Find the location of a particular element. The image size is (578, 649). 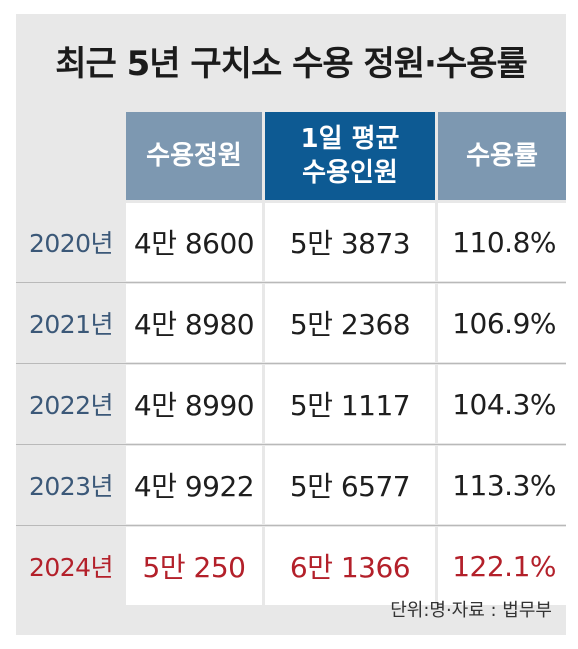

header-avg-daily: 1일 평균 수용인원 is located at coordinates (350, 156).